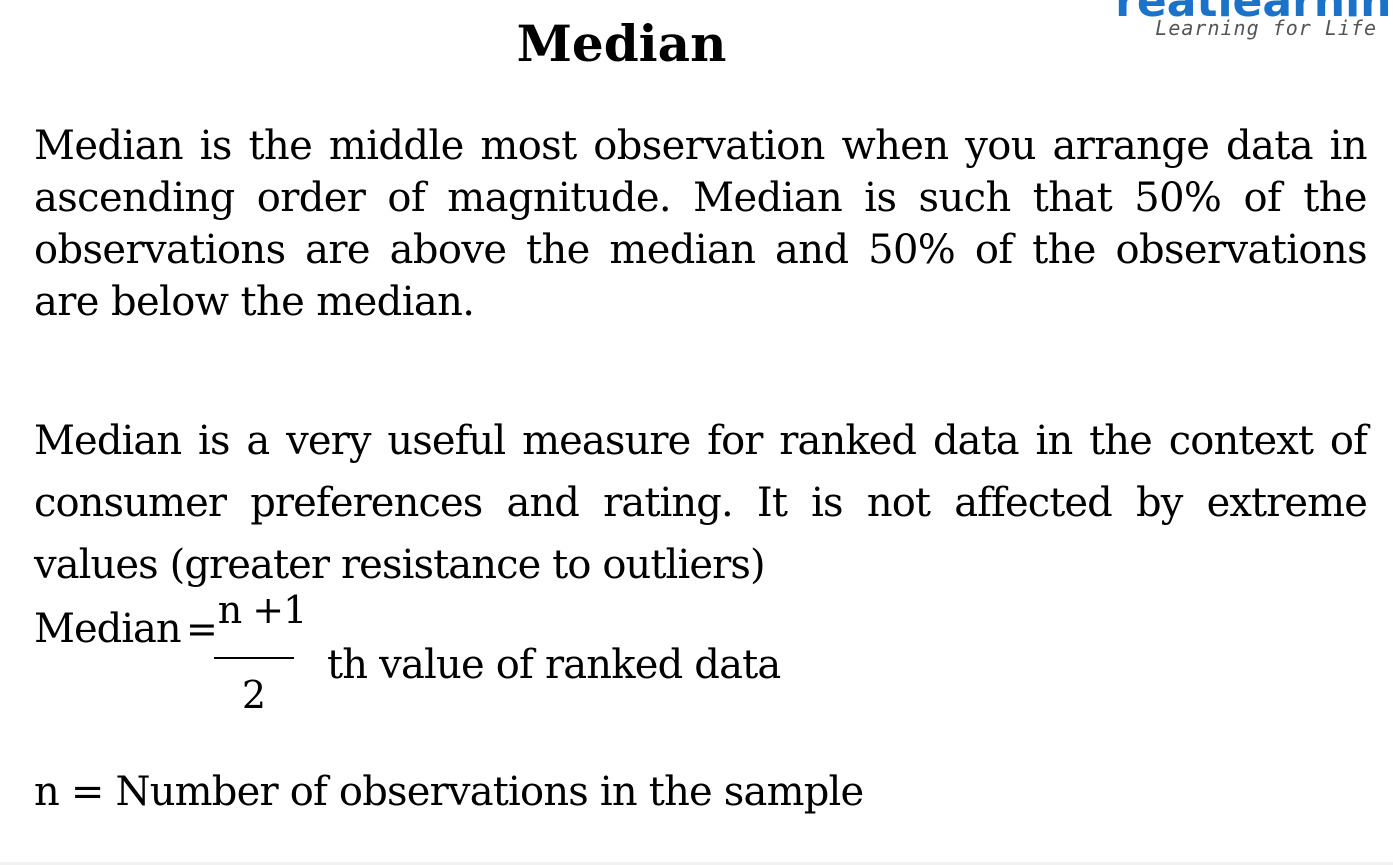 The width and height of the screenshot is (1393, 865). Describe the element at coordinates (202, 629) in the screenshot. I see `formula-equals-sign: =` at that location.